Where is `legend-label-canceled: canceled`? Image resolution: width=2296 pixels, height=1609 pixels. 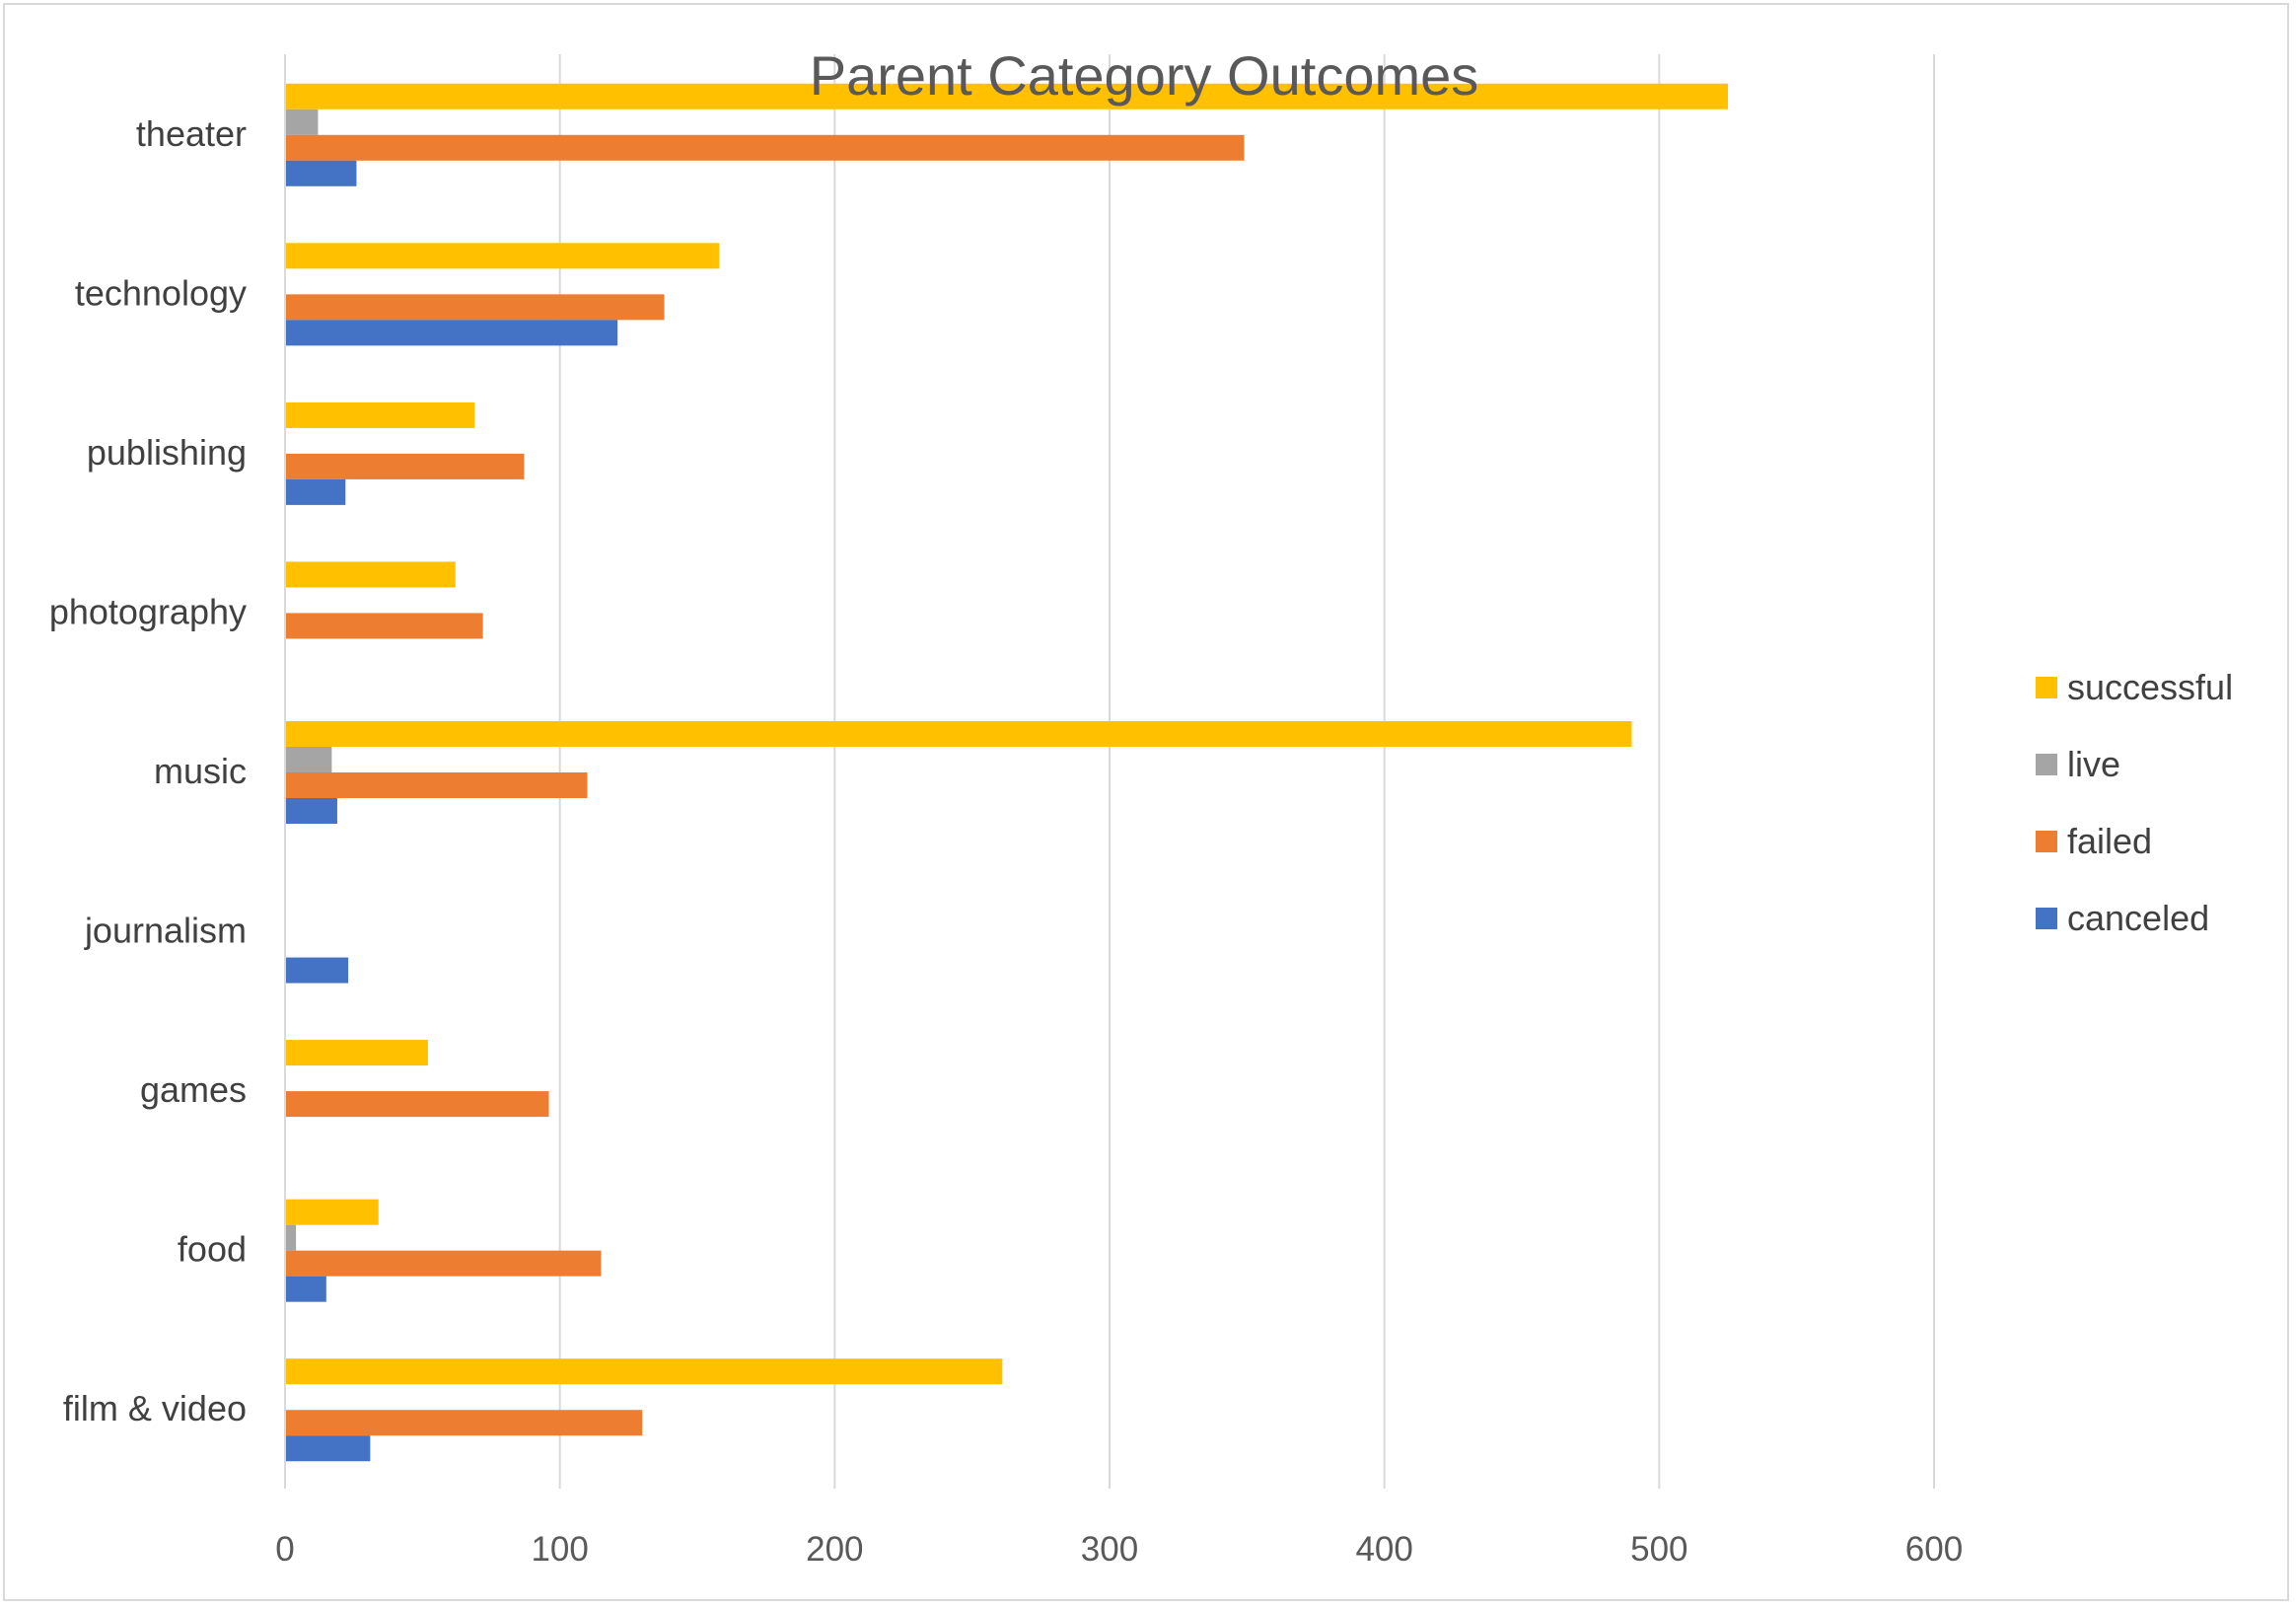 legend-label-canceled: canceled is located at coordinates (2138, 918).